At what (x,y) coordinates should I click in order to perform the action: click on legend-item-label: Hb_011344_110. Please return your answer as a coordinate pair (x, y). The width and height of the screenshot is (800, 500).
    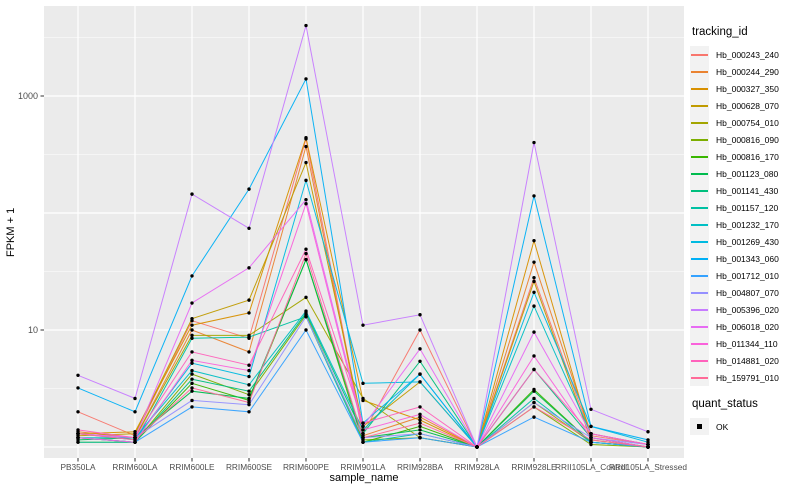
    Looking at the image, I should click on (747, 343).